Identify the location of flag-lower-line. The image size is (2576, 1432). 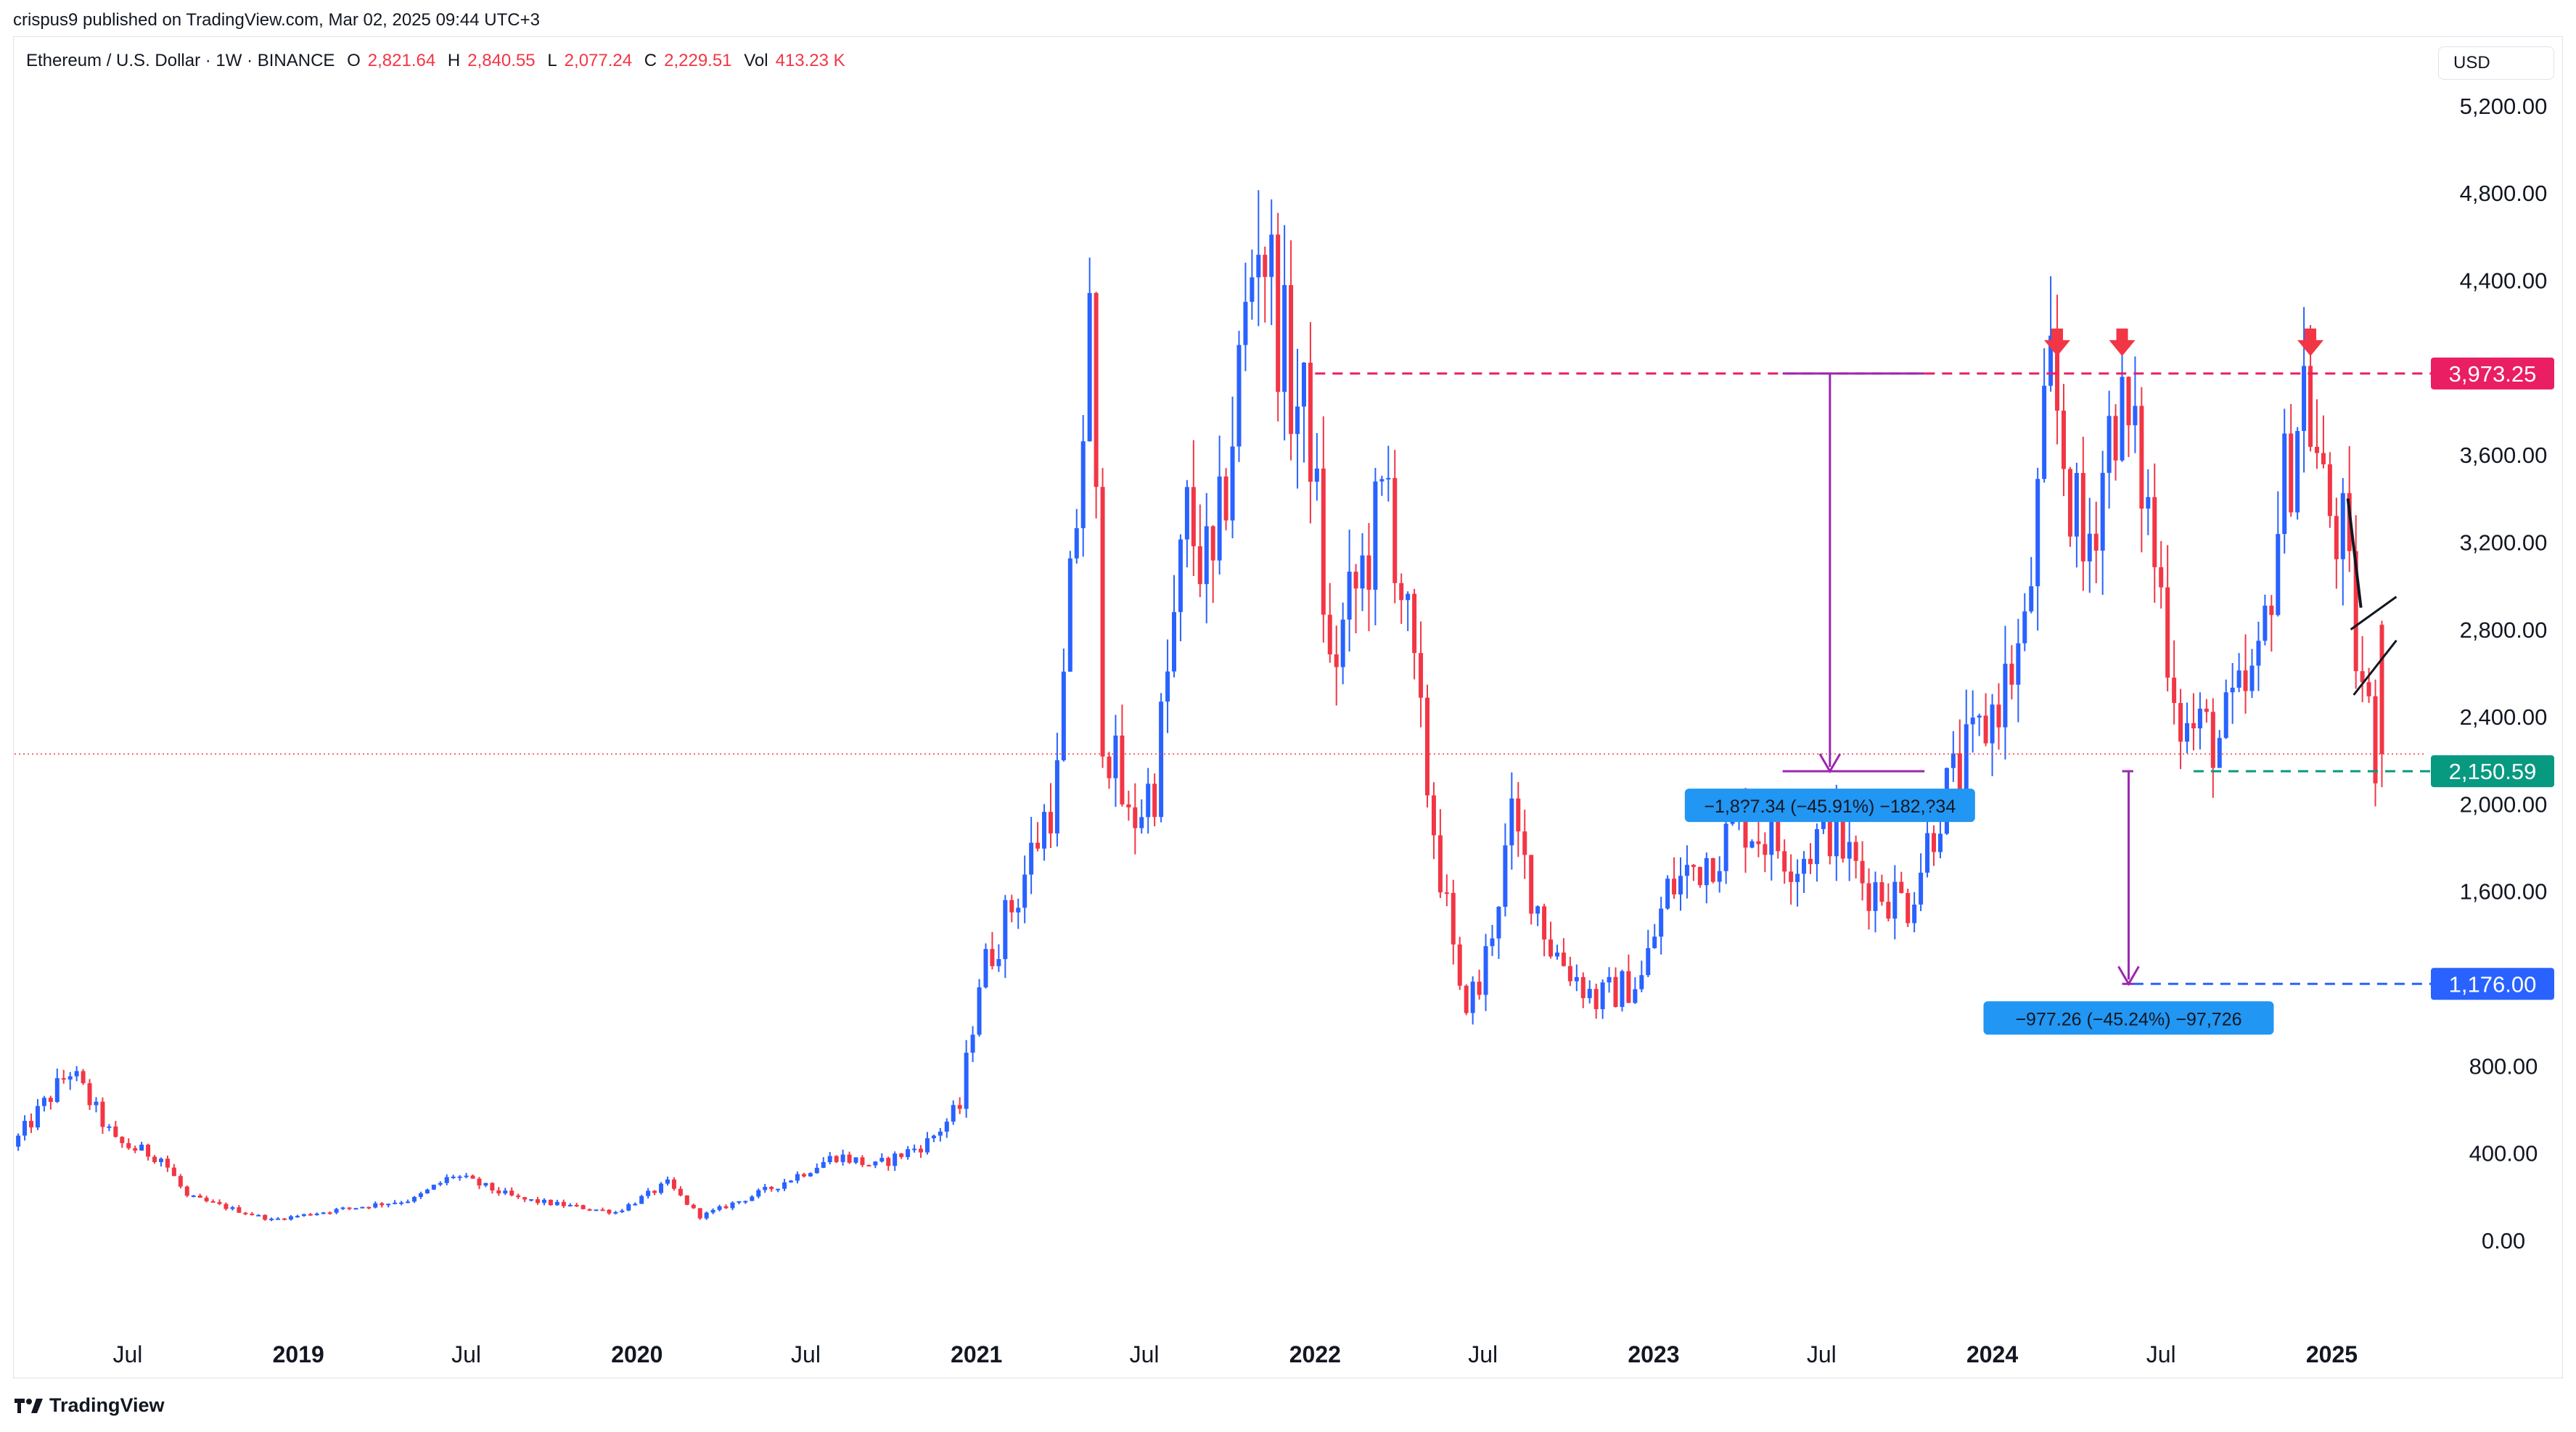
(2375, 667).